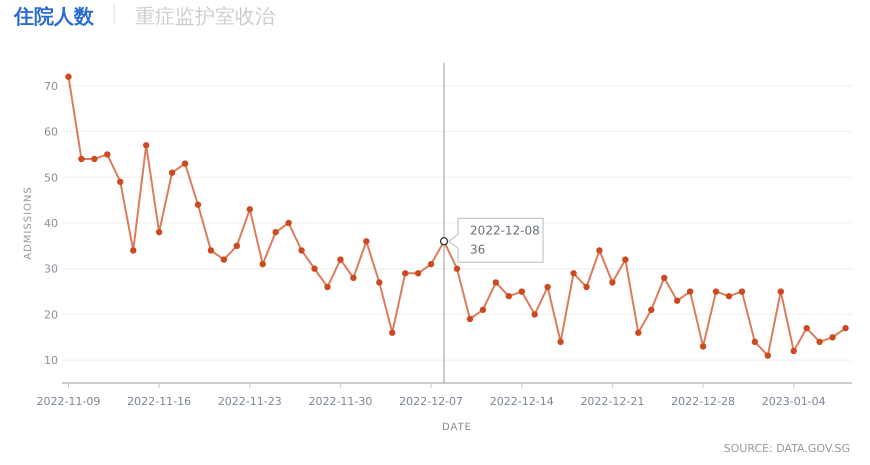  I want to click on y-tick-label: 20, so click(51, 315).